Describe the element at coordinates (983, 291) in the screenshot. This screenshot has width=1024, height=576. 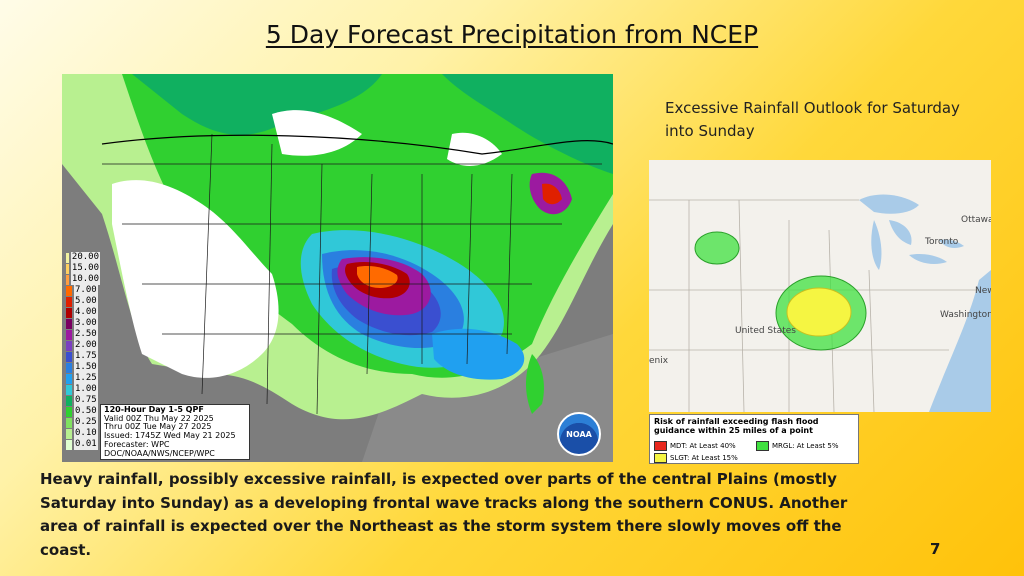
I see `map-label-new: New` at that location.